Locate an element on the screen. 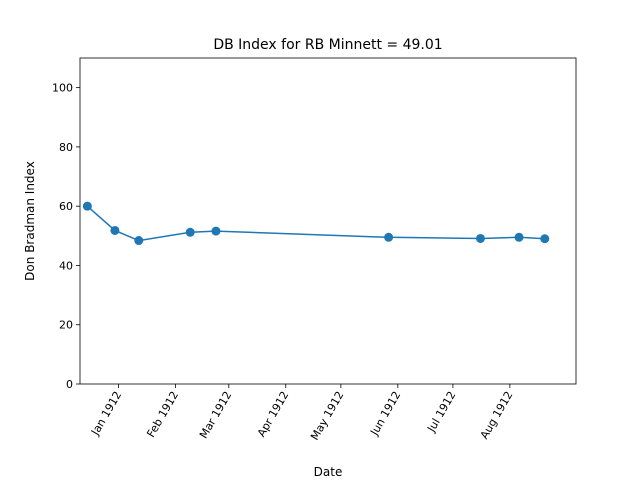  x-tick-label: Aug 1912 is located at coordinates (497, 415).